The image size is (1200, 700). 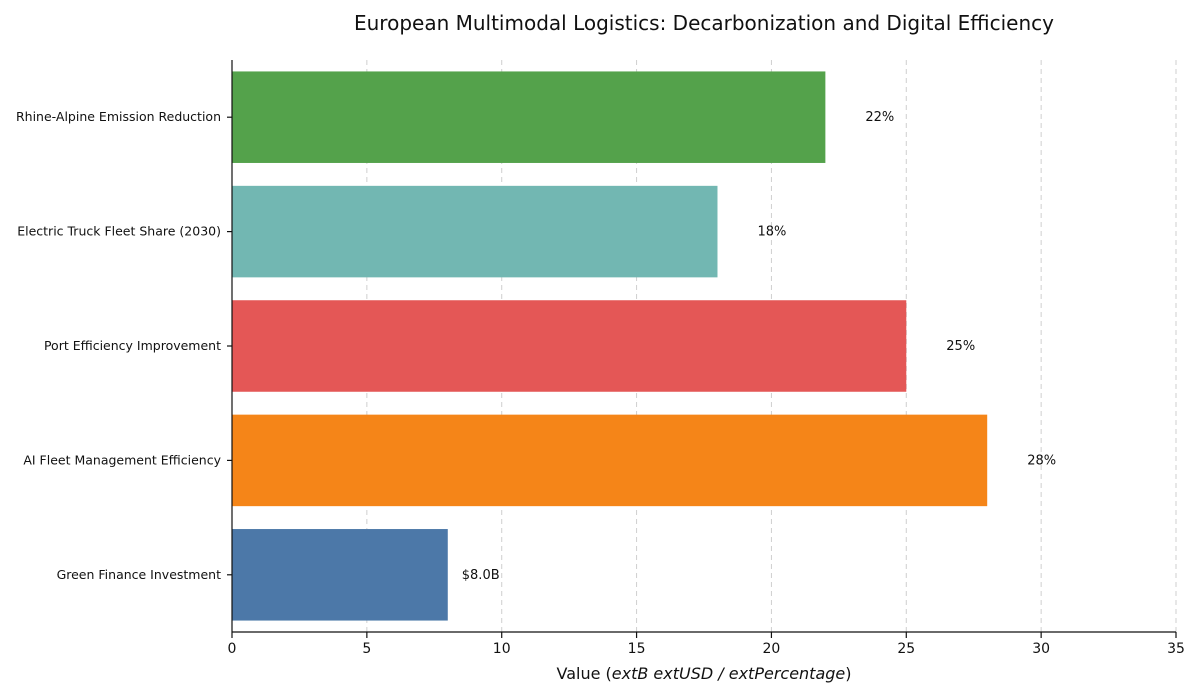 What do you see at coordinates (583, 673) in the screenshot?
I see `x-axis-title-prefix: Value (` at bounding box center [583, 673].